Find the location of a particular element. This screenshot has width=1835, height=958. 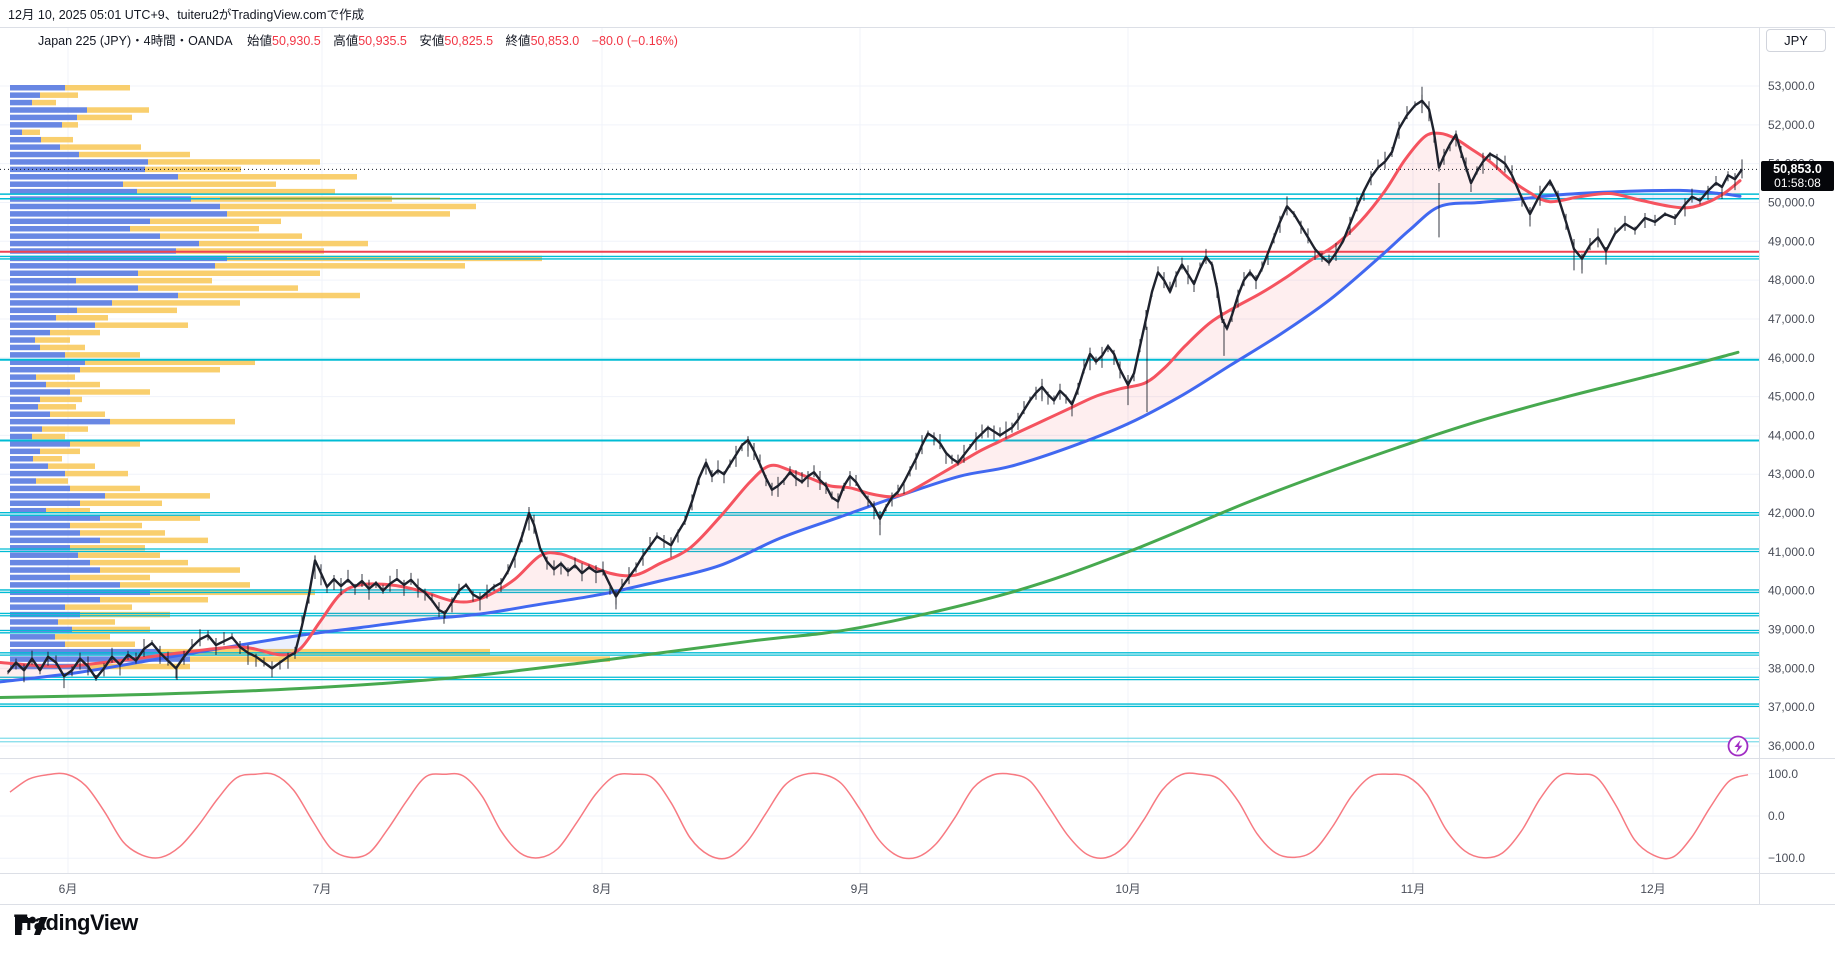

svg-text: 43,000.0 is located at coordinates (1791, 474).